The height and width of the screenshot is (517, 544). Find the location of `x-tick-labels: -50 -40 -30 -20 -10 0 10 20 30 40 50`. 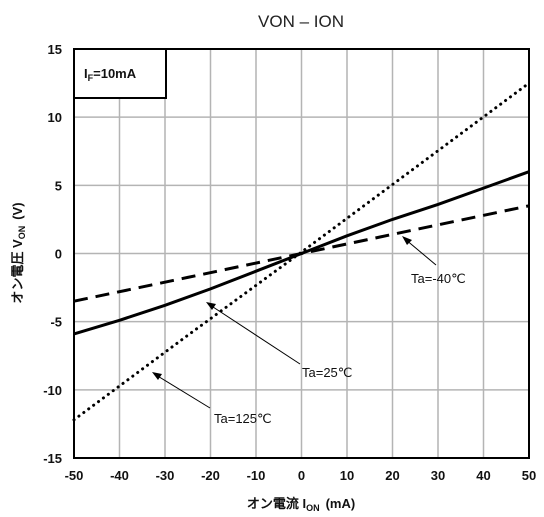

x-tick-labels: -50 -40 -30 -20 -10 0 10 20 30 40 50 is located at coordinates (301, 475).